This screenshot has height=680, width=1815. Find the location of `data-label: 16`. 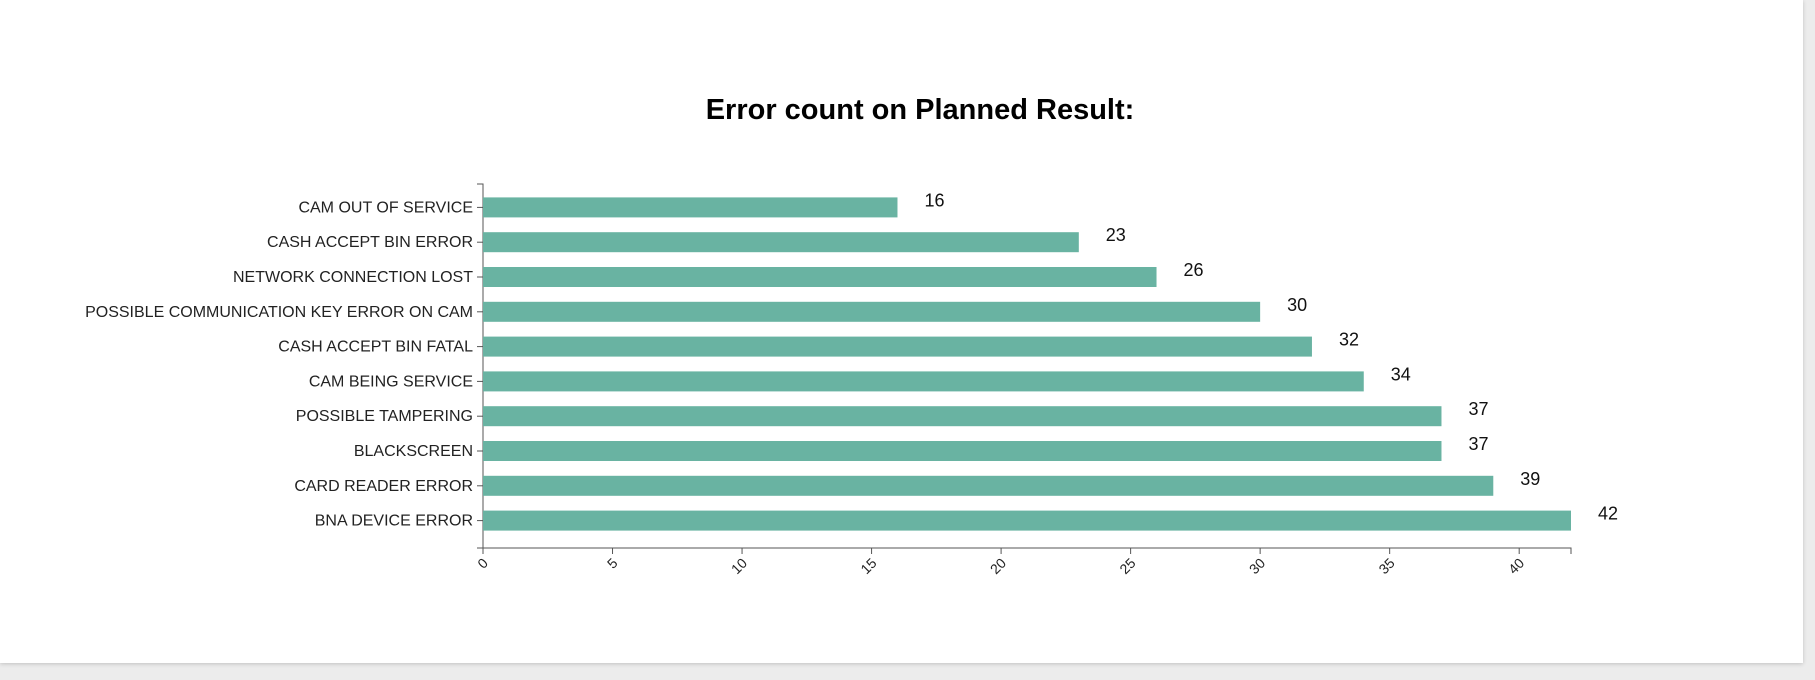

data-label: 16 is located at coordinates (934, 200).